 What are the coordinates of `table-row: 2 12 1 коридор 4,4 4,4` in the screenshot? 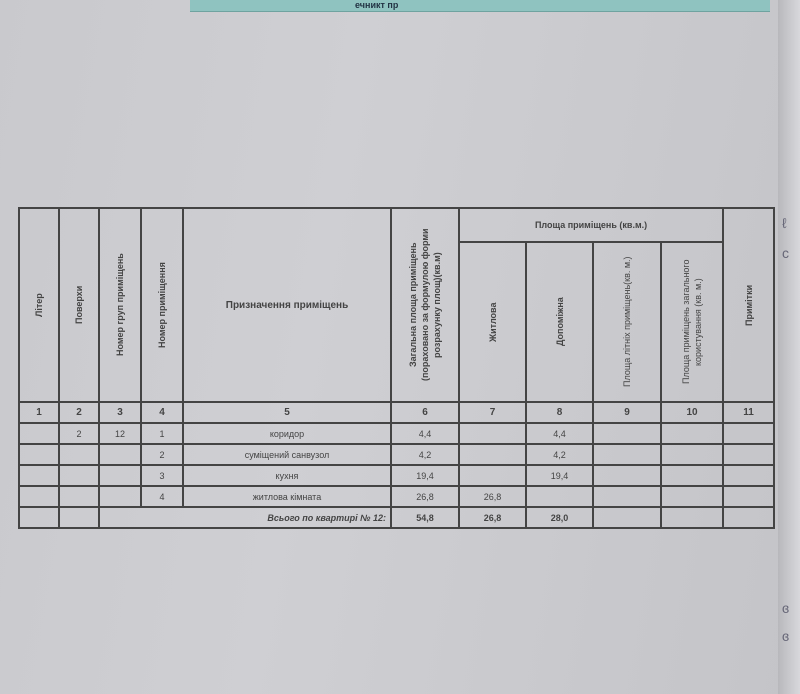 It's located at (397, 433).